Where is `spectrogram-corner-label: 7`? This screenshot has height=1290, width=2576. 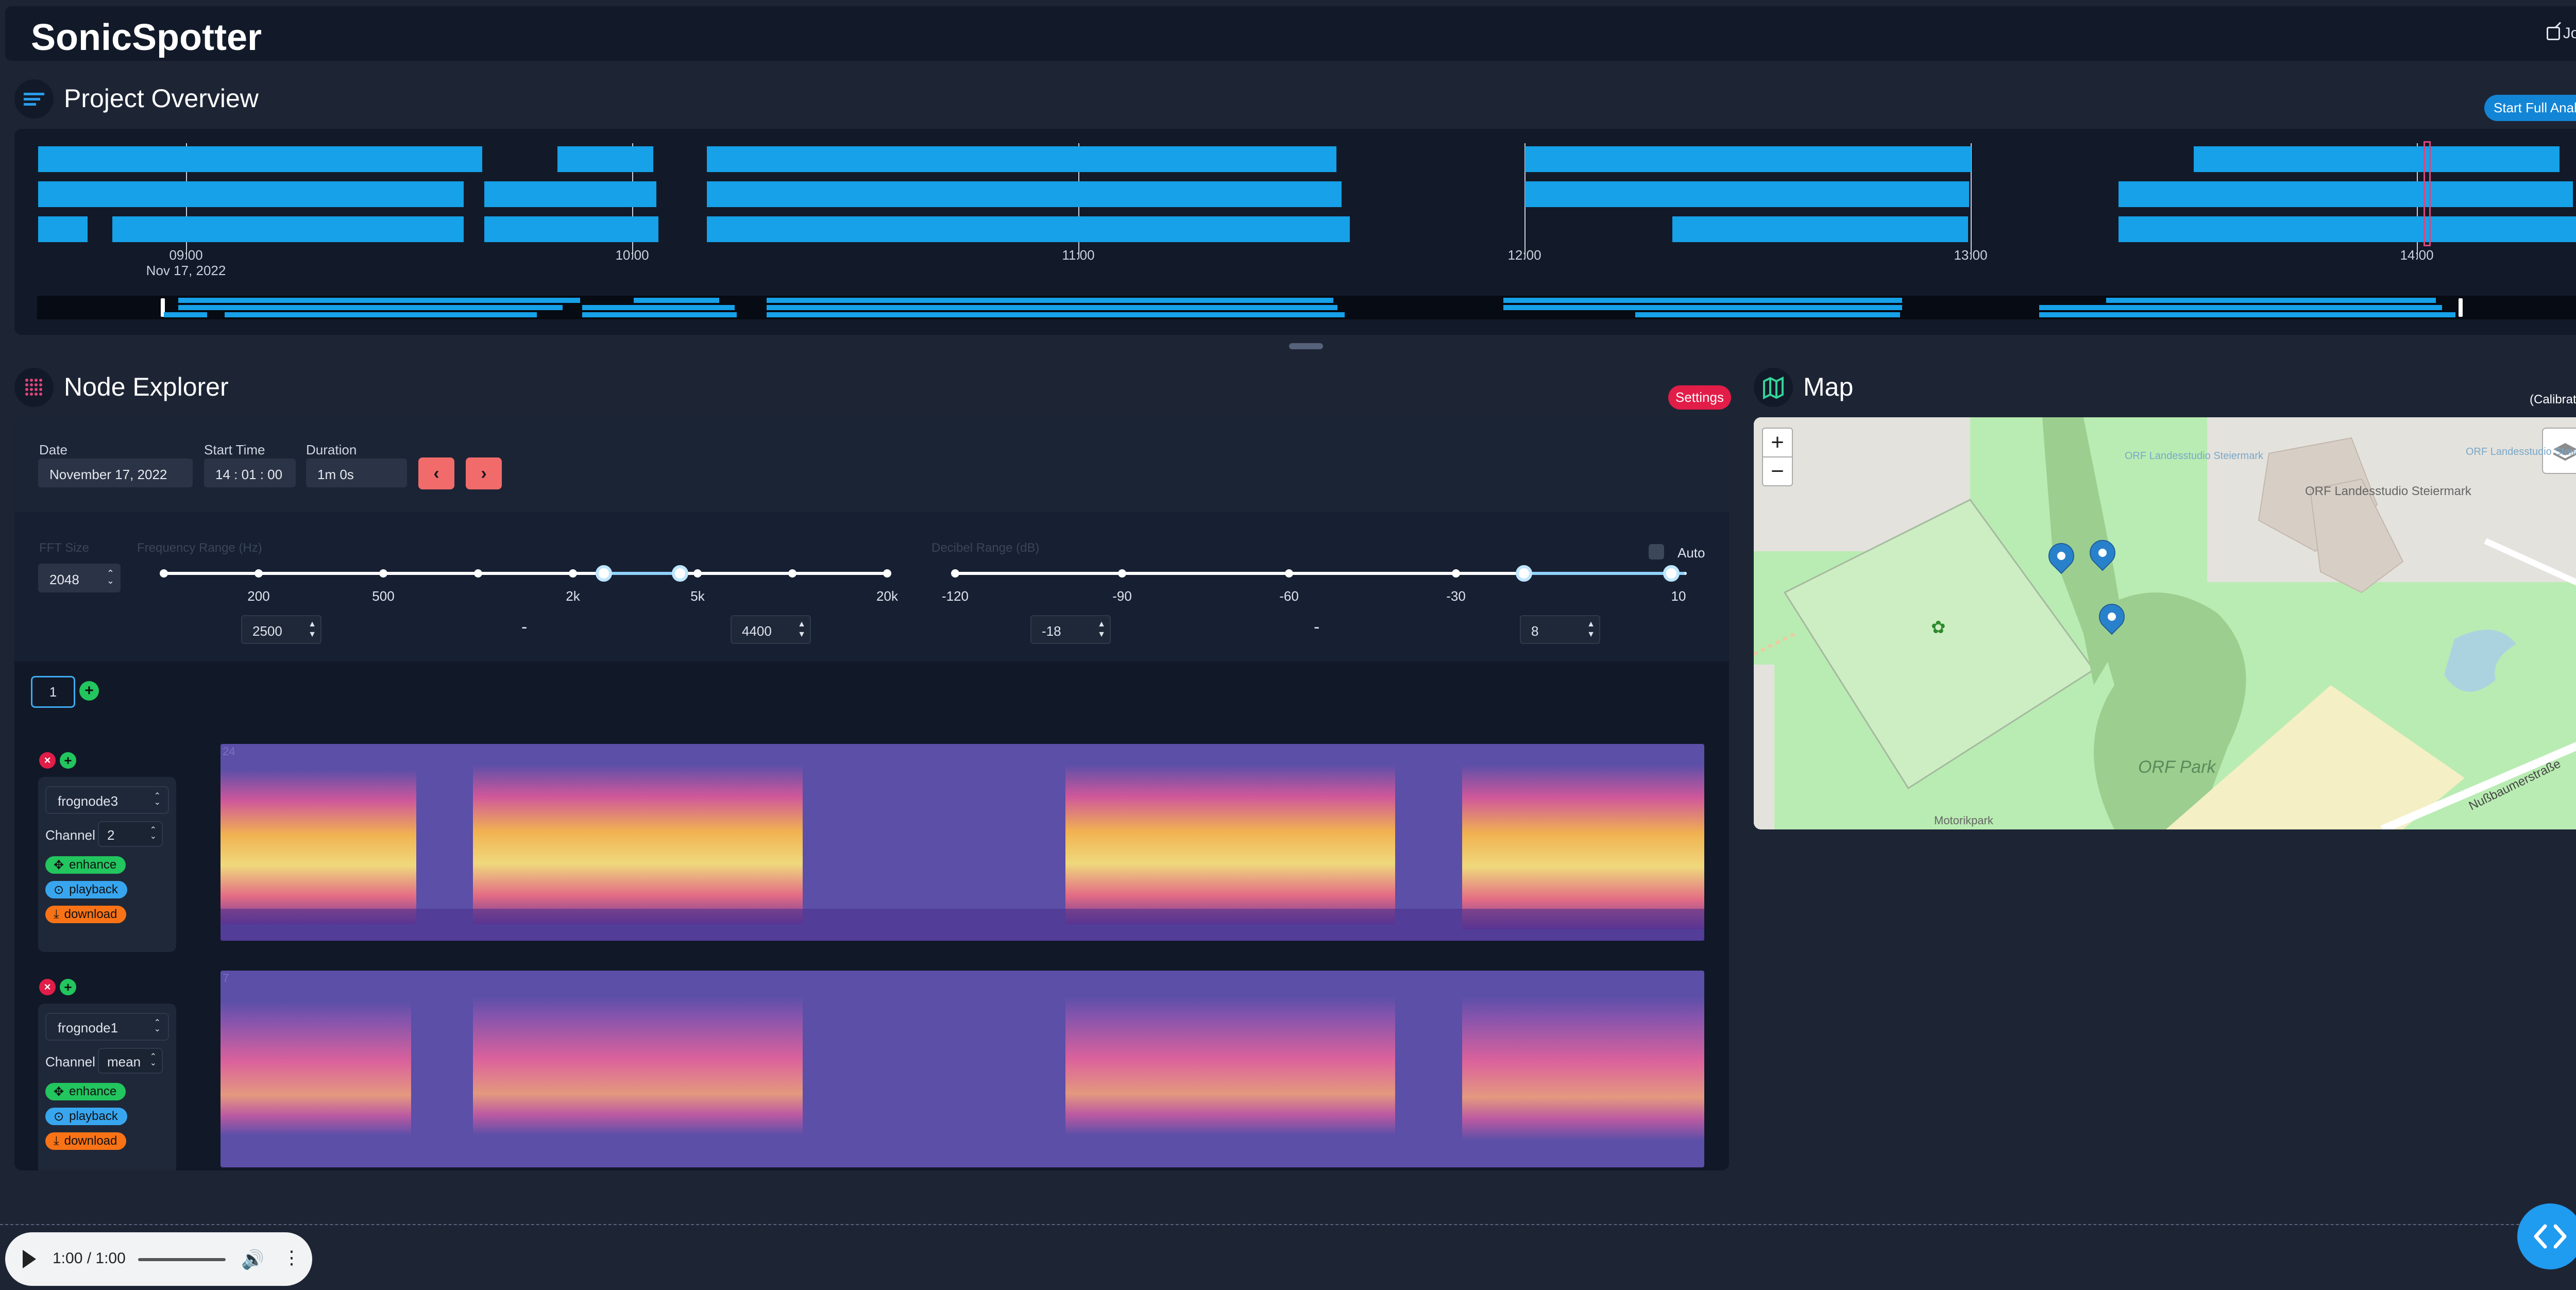
spectrogram-corner-label: 7 is located at coordinates (226, 978).